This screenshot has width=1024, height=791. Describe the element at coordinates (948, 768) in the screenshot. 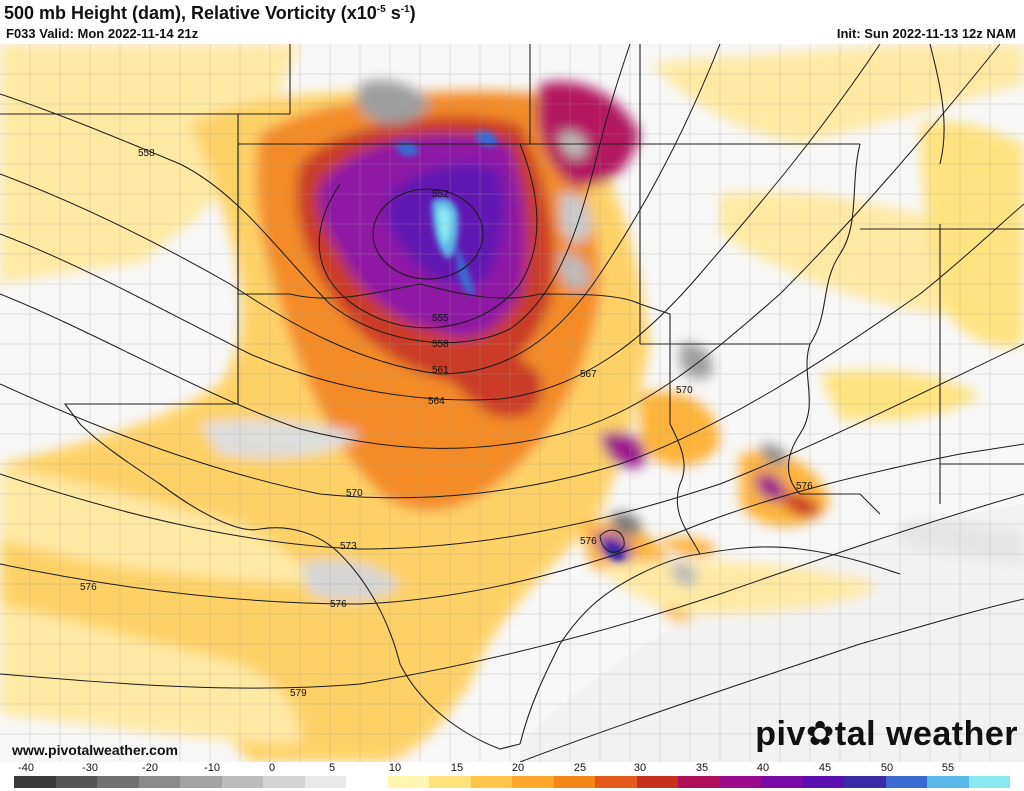

I see `colorbar-tick-label: 55` at that location.